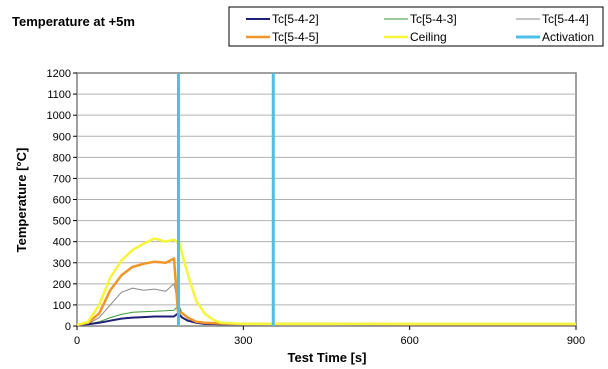 This screenshot has width=608, height=369. I want to click on y-tick-label: 200, so click(62, 285).